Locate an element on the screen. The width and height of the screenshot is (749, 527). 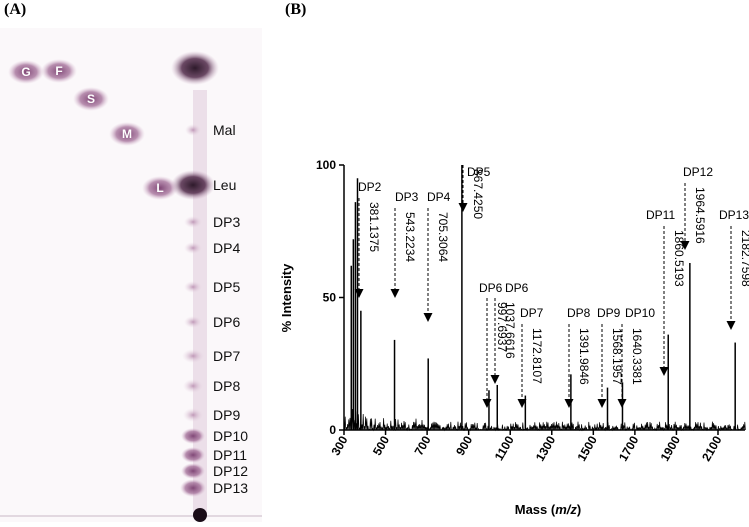
ladder-spot-dp6 is located at coordinates (193, 322).